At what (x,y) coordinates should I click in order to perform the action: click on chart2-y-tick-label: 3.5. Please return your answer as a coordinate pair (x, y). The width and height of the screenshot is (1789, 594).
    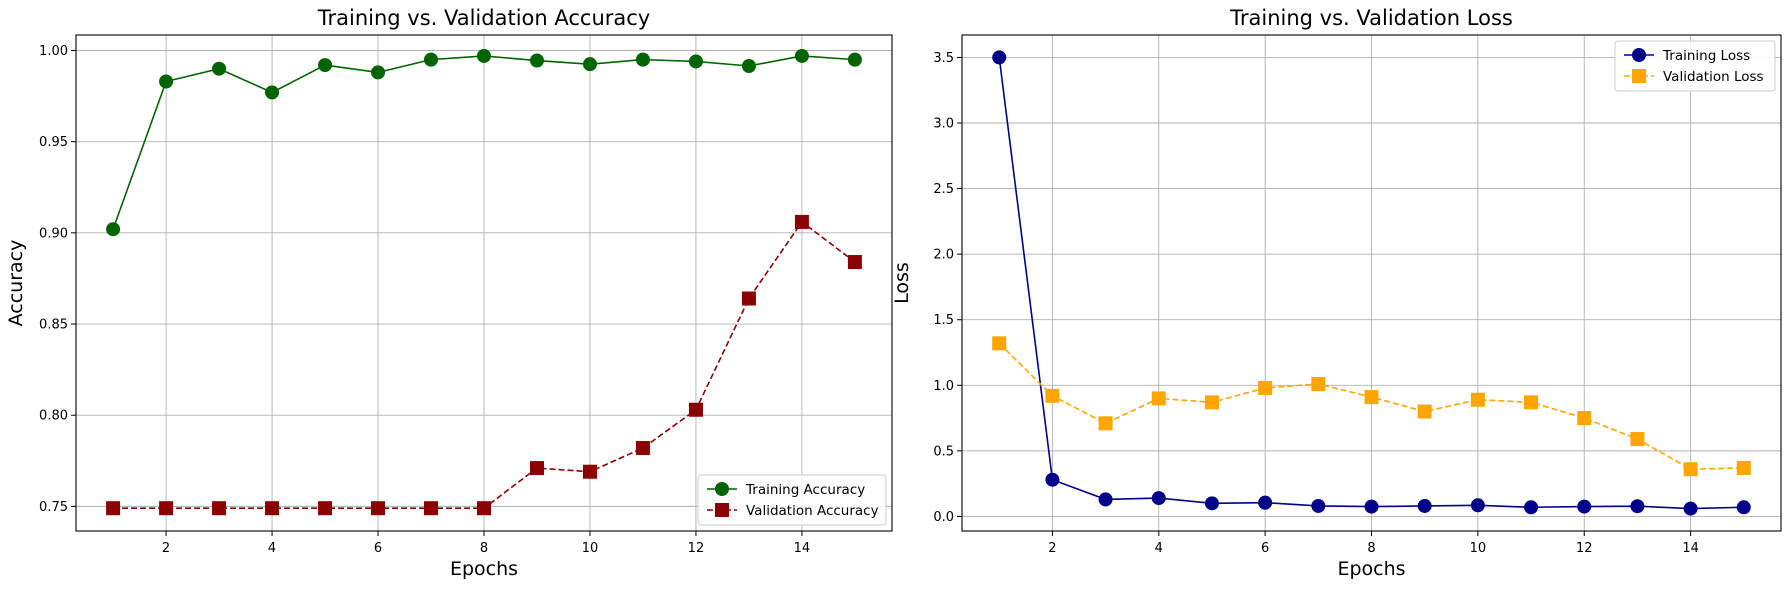
    Looking at the image, I should click on (943, 58).